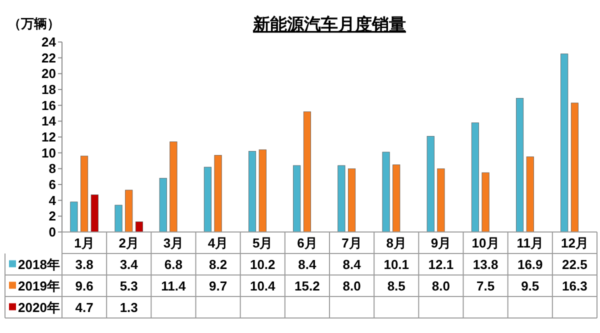 The height and width of the screenshot is (333, 600). What do you see at coordinates (530, 264) in the screenshot?
I see `data-label: 16.9` at bounding box center [530, 264].